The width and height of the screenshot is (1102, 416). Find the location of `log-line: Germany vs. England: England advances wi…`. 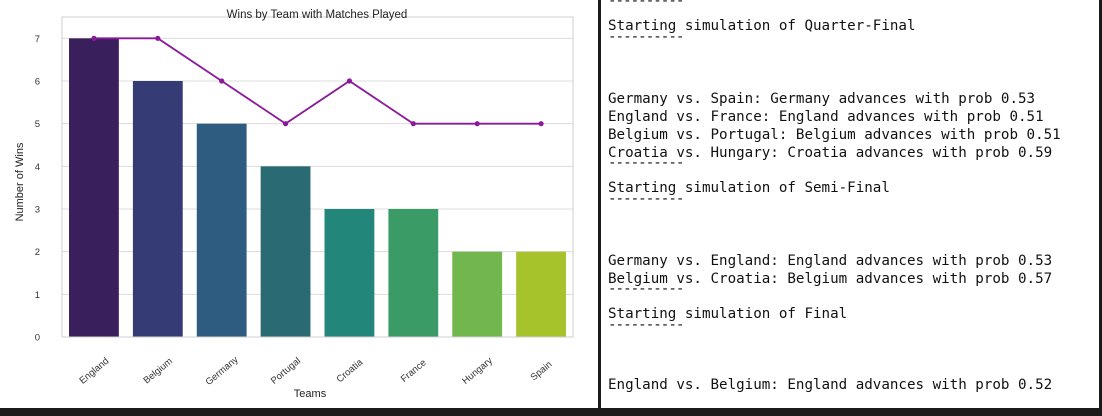

log-line: Germany vs. England: England advances wi… is located at coordinates (830, 261).